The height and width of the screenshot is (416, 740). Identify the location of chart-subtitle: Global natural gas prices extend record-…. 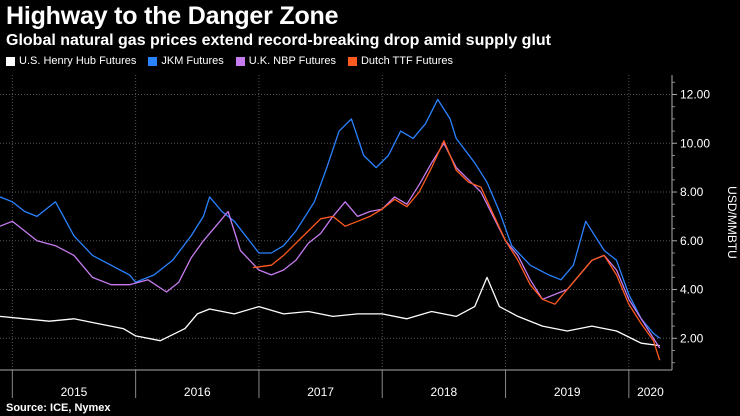
(278, 40).